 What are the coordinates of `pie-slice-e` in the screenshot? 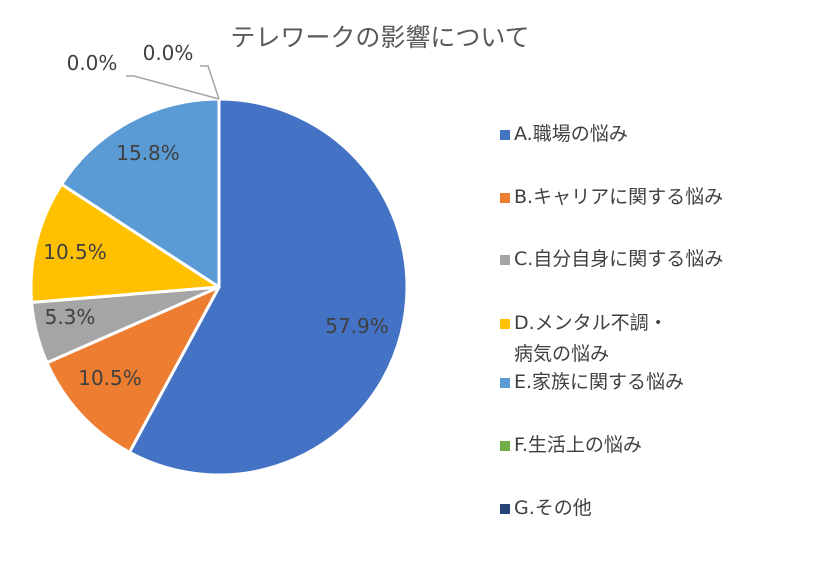 It's located at (140, 193).